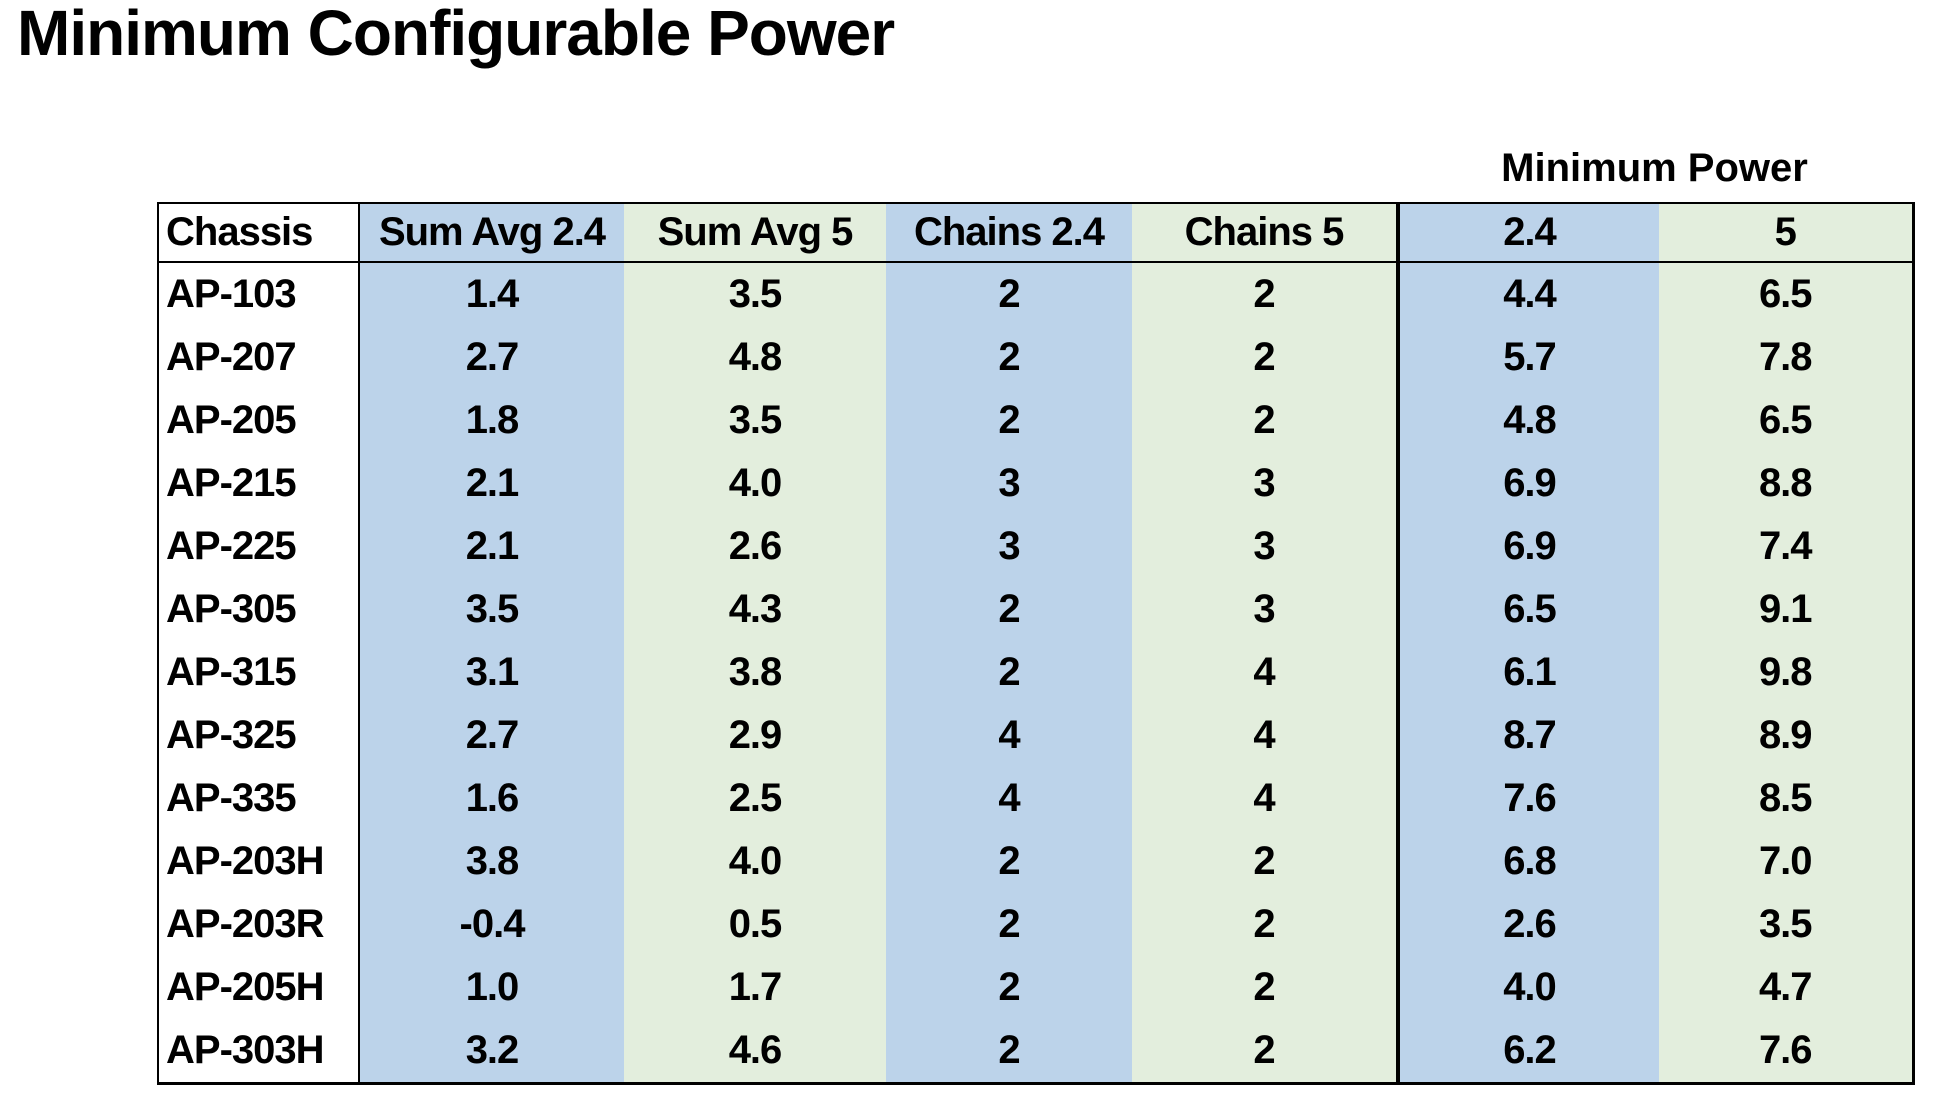  I want to click on table-row-ap-315: AP-315 3.1 3.8 2 4 6.1 9.8, so click(1036, 672).